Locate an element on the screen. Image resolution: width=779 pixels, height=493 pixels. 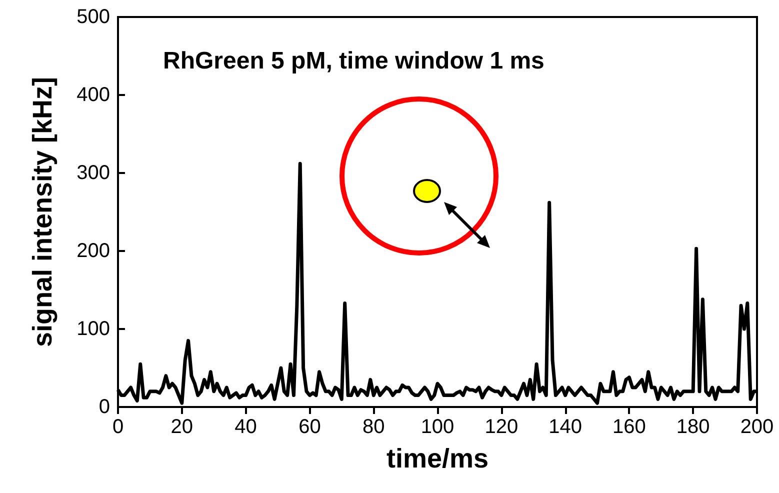
y-tick-label: 400 is located at coordinates (93, 95).